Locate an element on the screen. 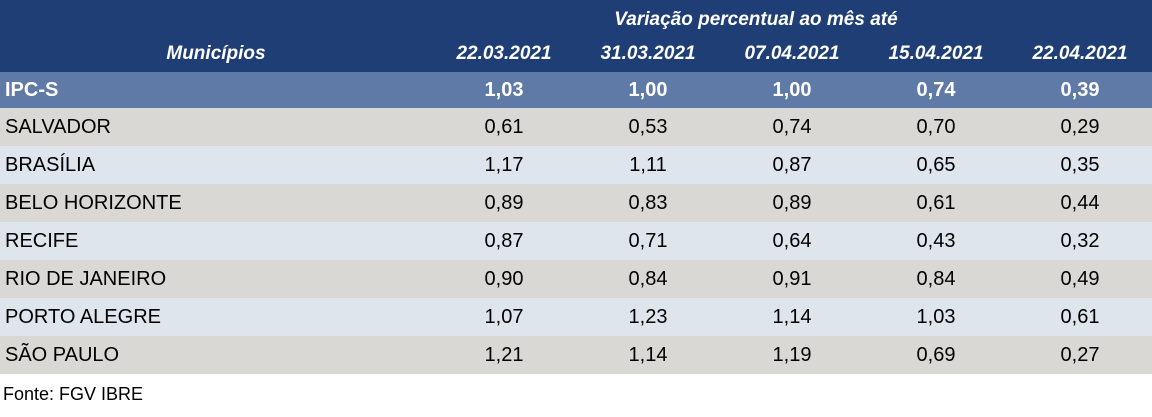 This screenshot has height=417, width=1152. table-row: BELO HORIZONTE 0,89 0,83 0,89 0,61 0,44 is located at coordinates (576, 203).